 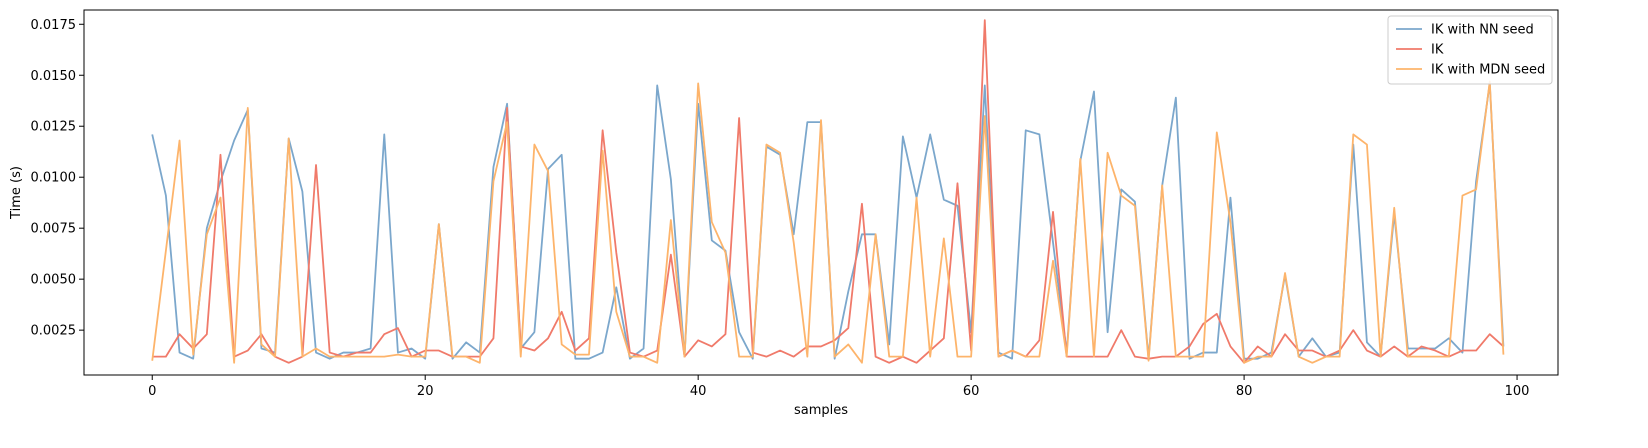 What do you see at coordinates (54, 25) in the screenshot?
I see `y-tick-label: 0.0175` at bounding box center [54, 25].